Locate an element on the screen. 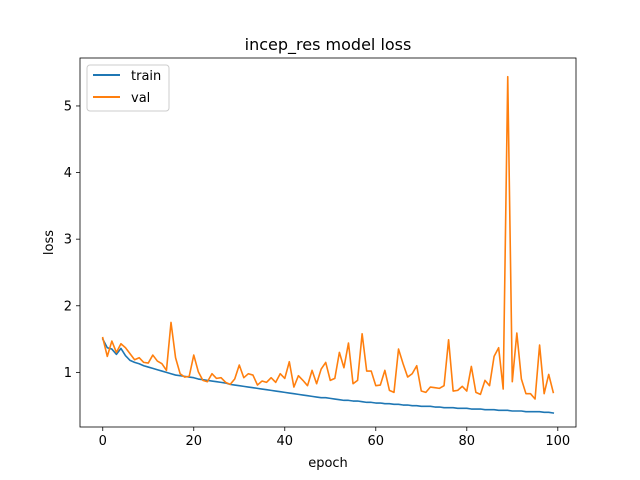 The image size is (640, 480). y-tick-label: 3 is located at coordinates (68, 240).